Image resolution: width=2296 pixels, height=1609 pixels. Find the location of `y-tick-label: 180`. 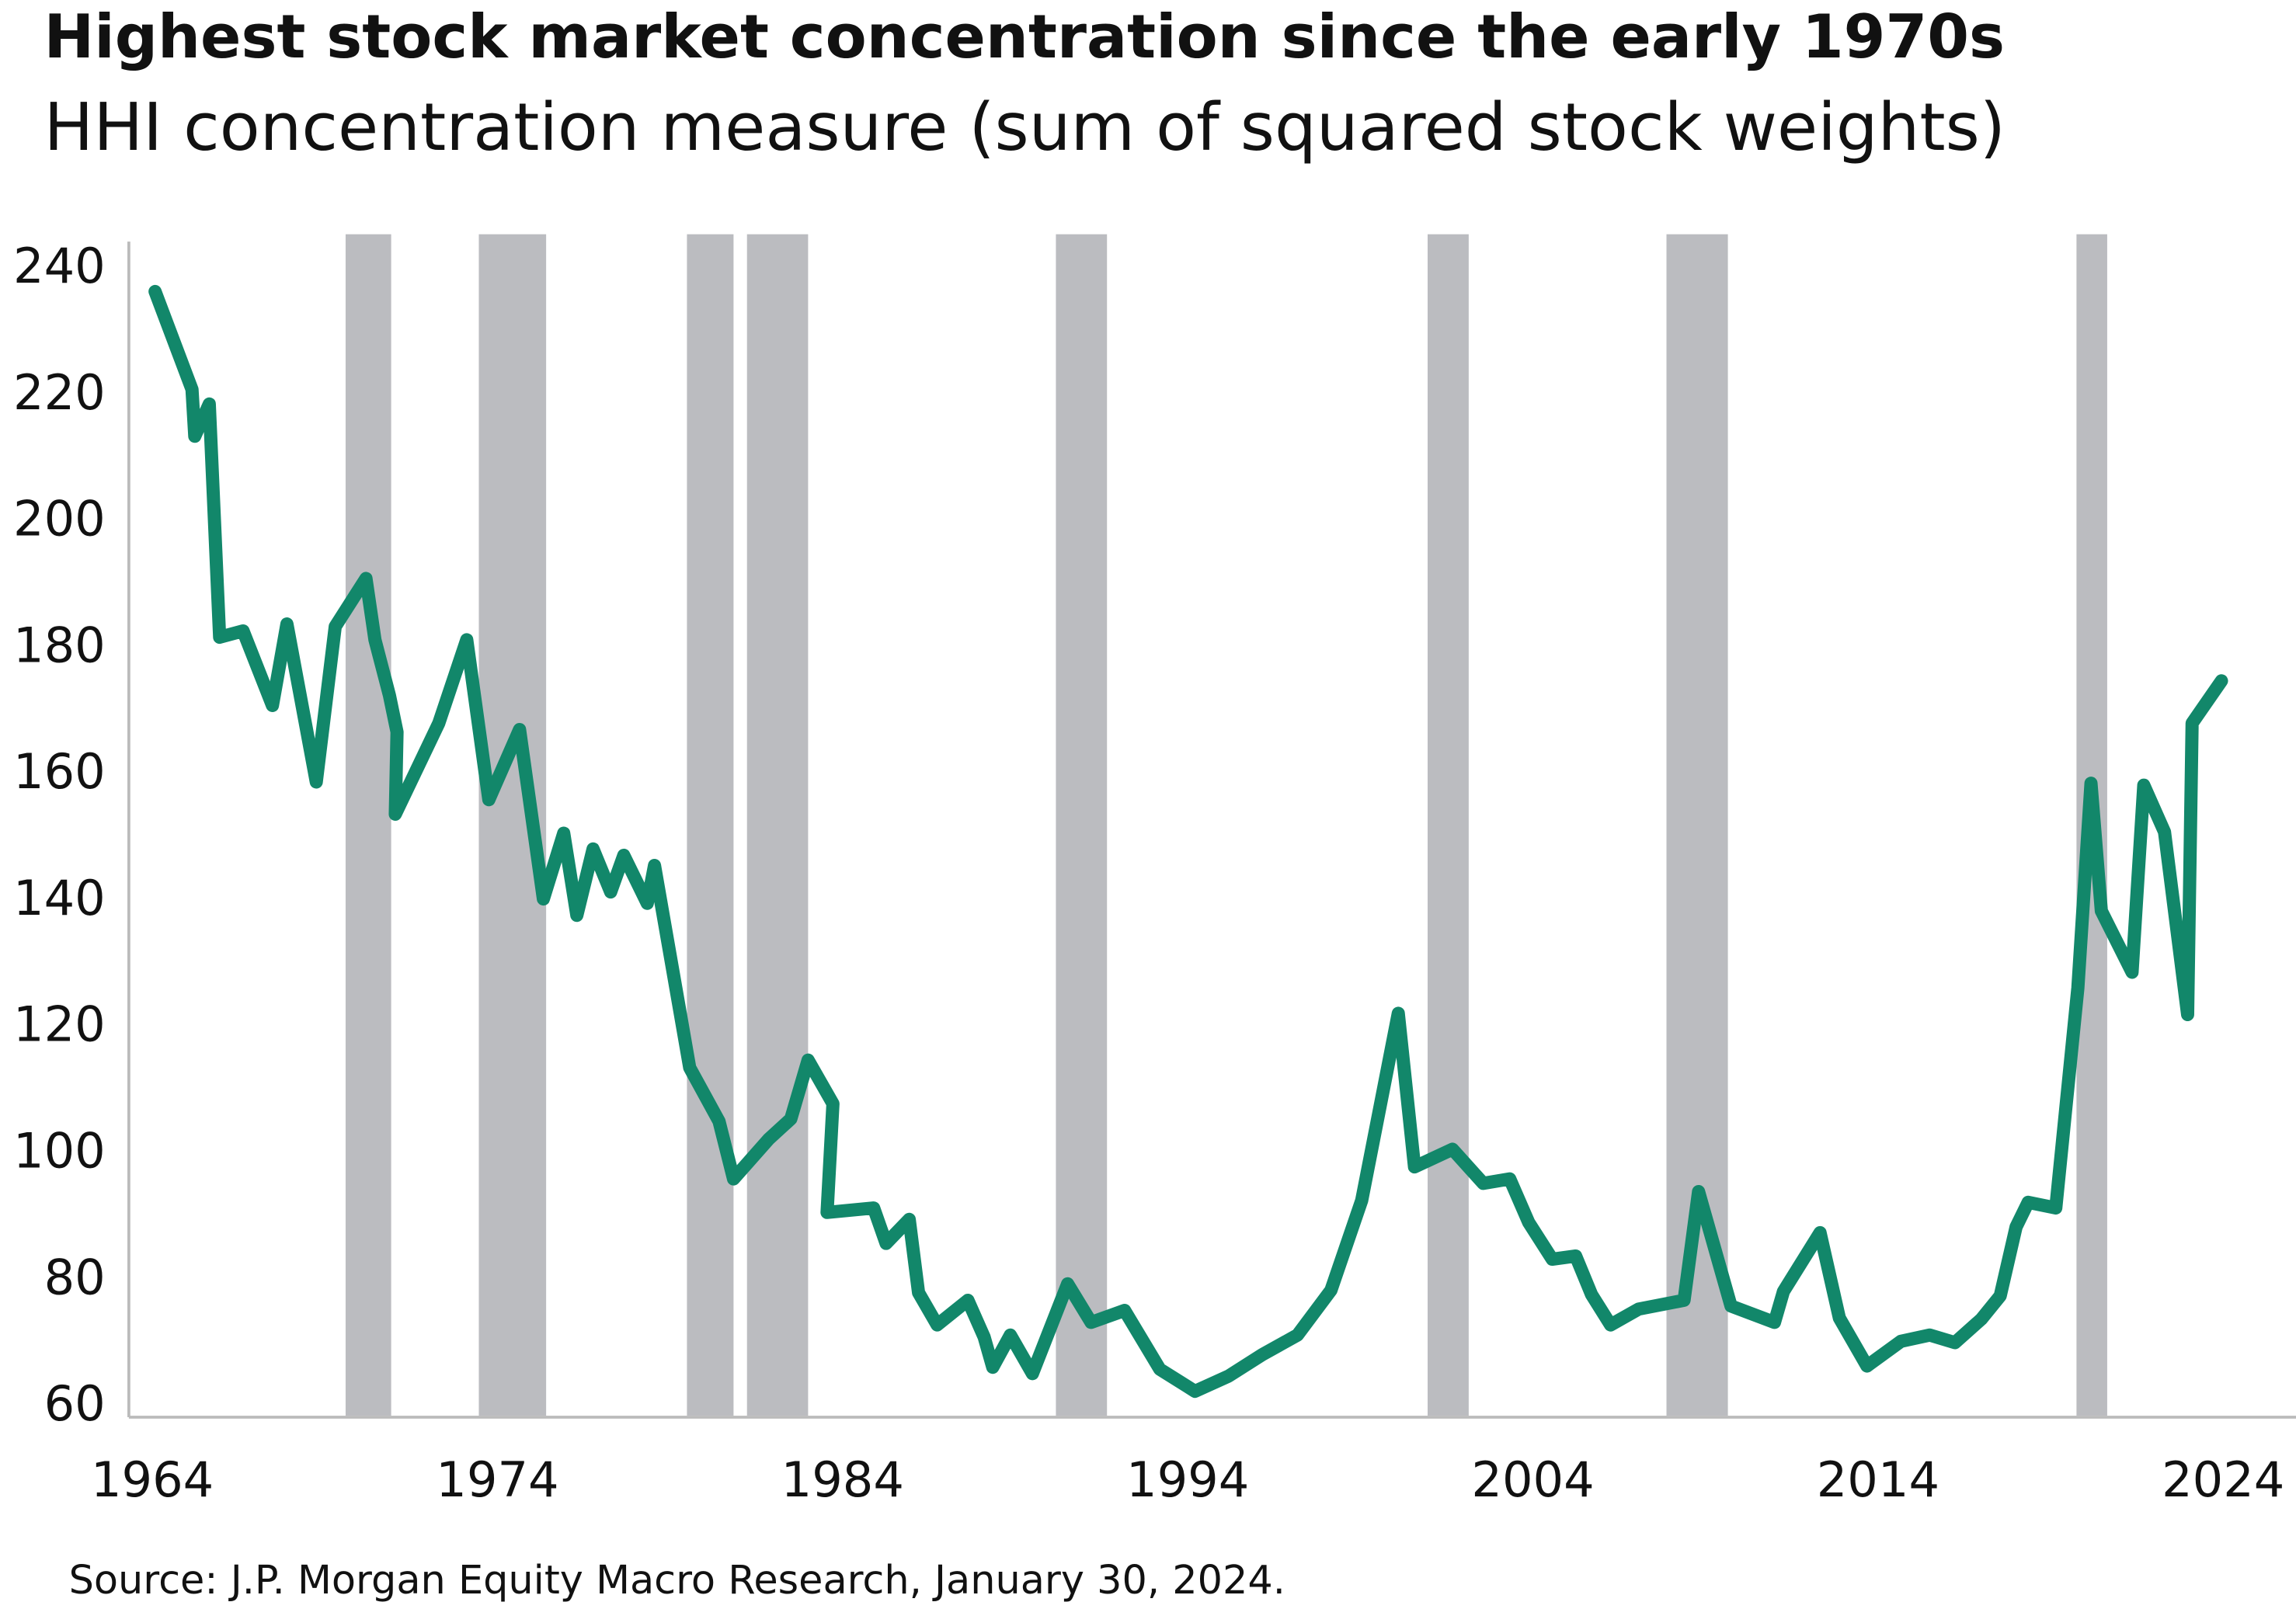

y-tick-label: 180 is located at coordinates (60, 645).